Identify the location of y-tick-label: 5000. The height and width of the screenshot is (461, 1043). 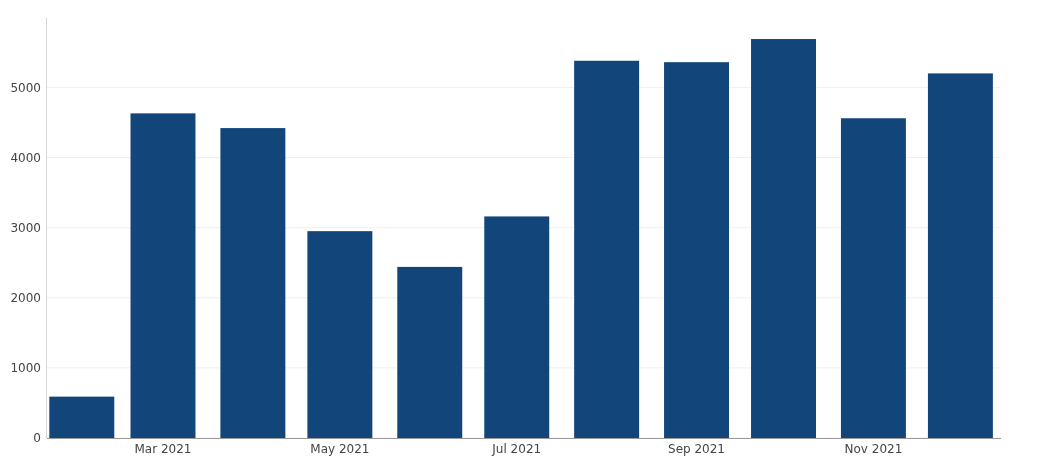
(25, 87).